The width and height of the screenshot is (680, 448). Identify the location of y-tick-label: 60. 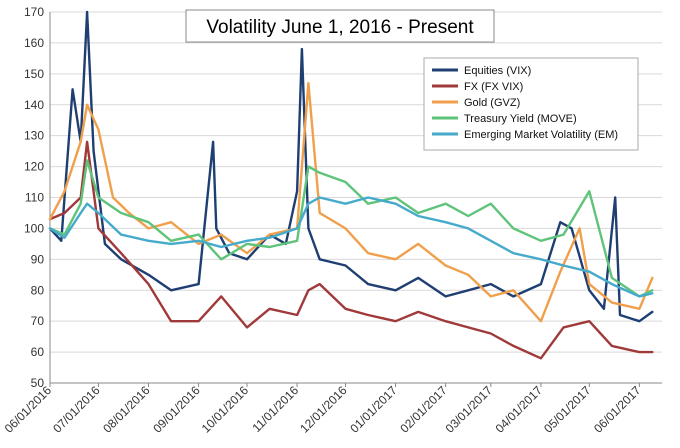
(38, 352).